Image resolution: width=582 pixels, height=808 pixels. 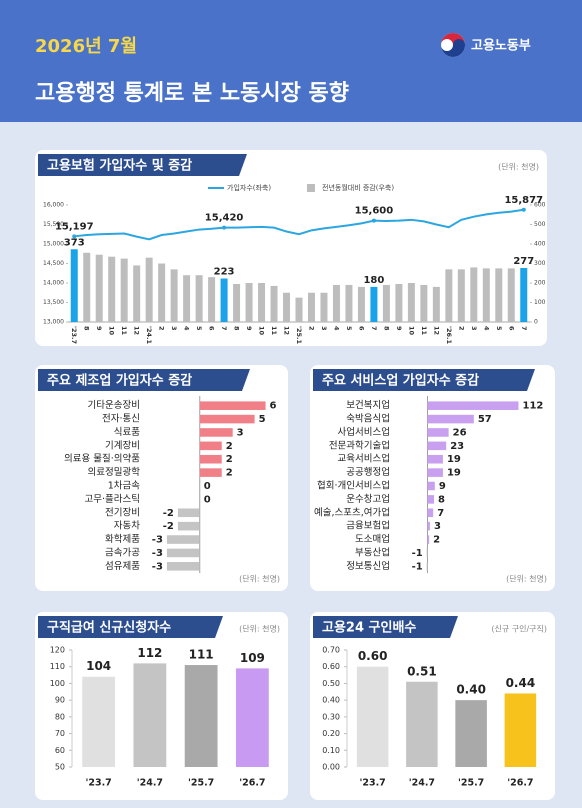 I want to click on panel-title: 주요 제조업 가입자수 증감, so click(x=119, y=381).